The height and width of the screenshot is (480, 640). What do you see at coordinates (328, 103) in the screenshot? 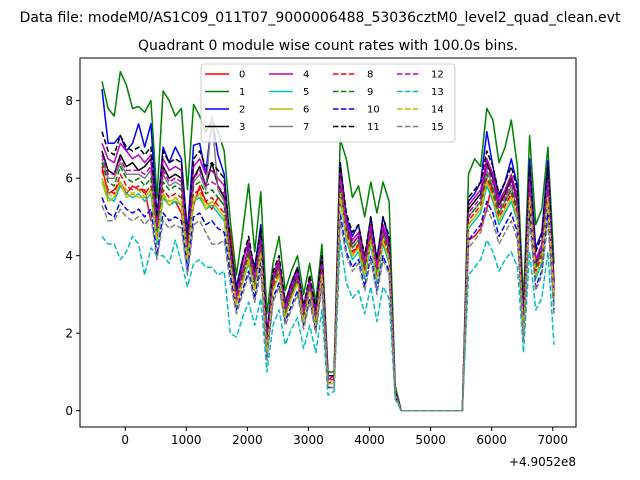
I see `legend-box` at bounding box center [328, 103].